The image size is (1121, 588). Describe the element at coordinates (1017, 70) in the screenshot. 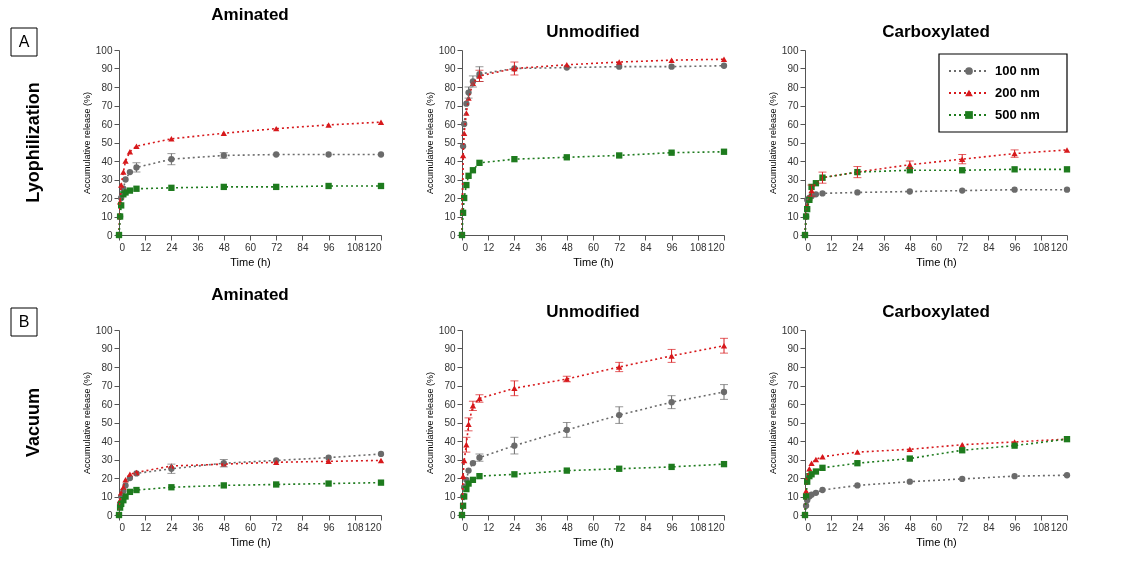

I see `legend-label: 100 nm` at that location.